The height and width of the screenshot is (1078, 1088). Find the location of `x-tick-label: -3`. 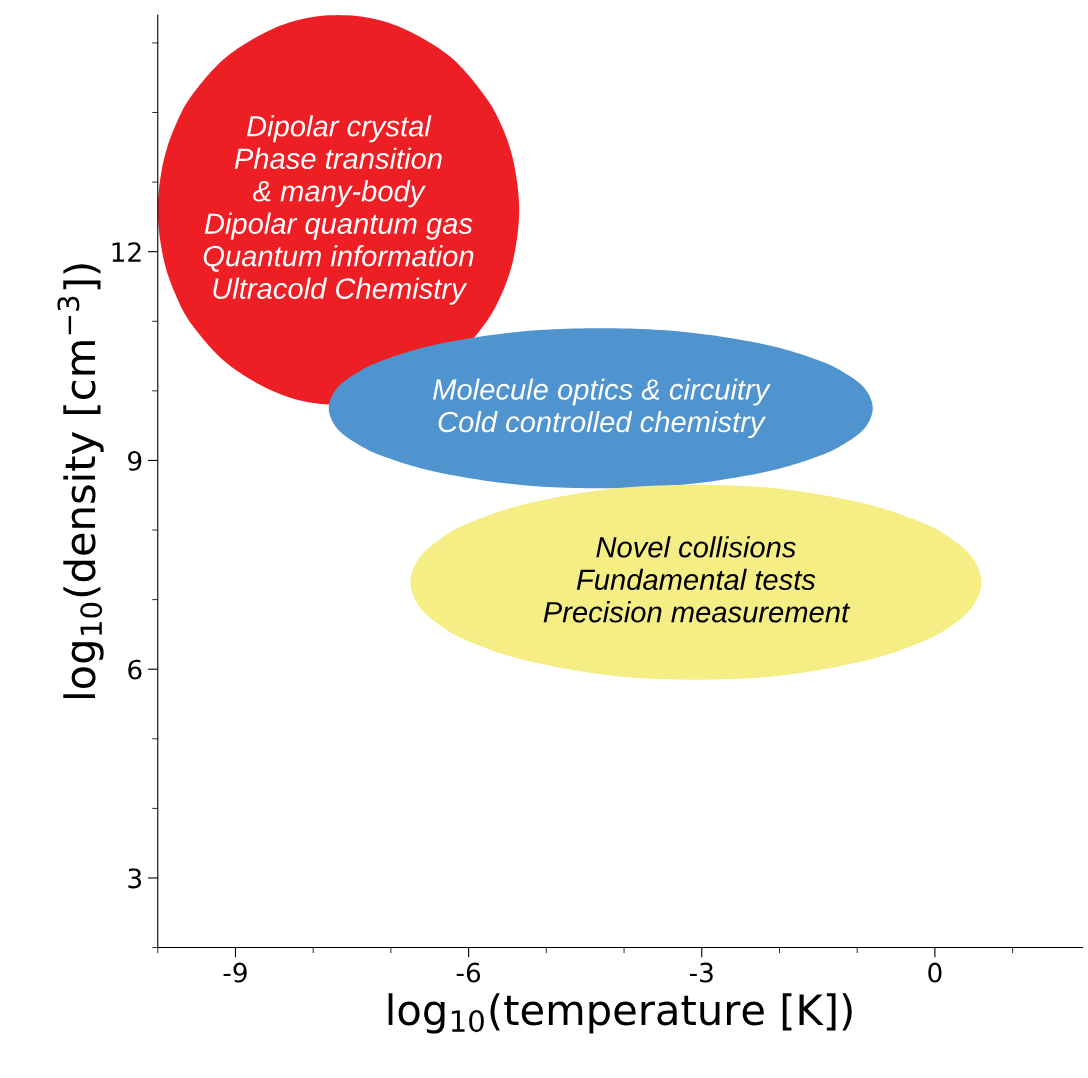

x-tick-label: -3 is located at coordinates (701, 972).